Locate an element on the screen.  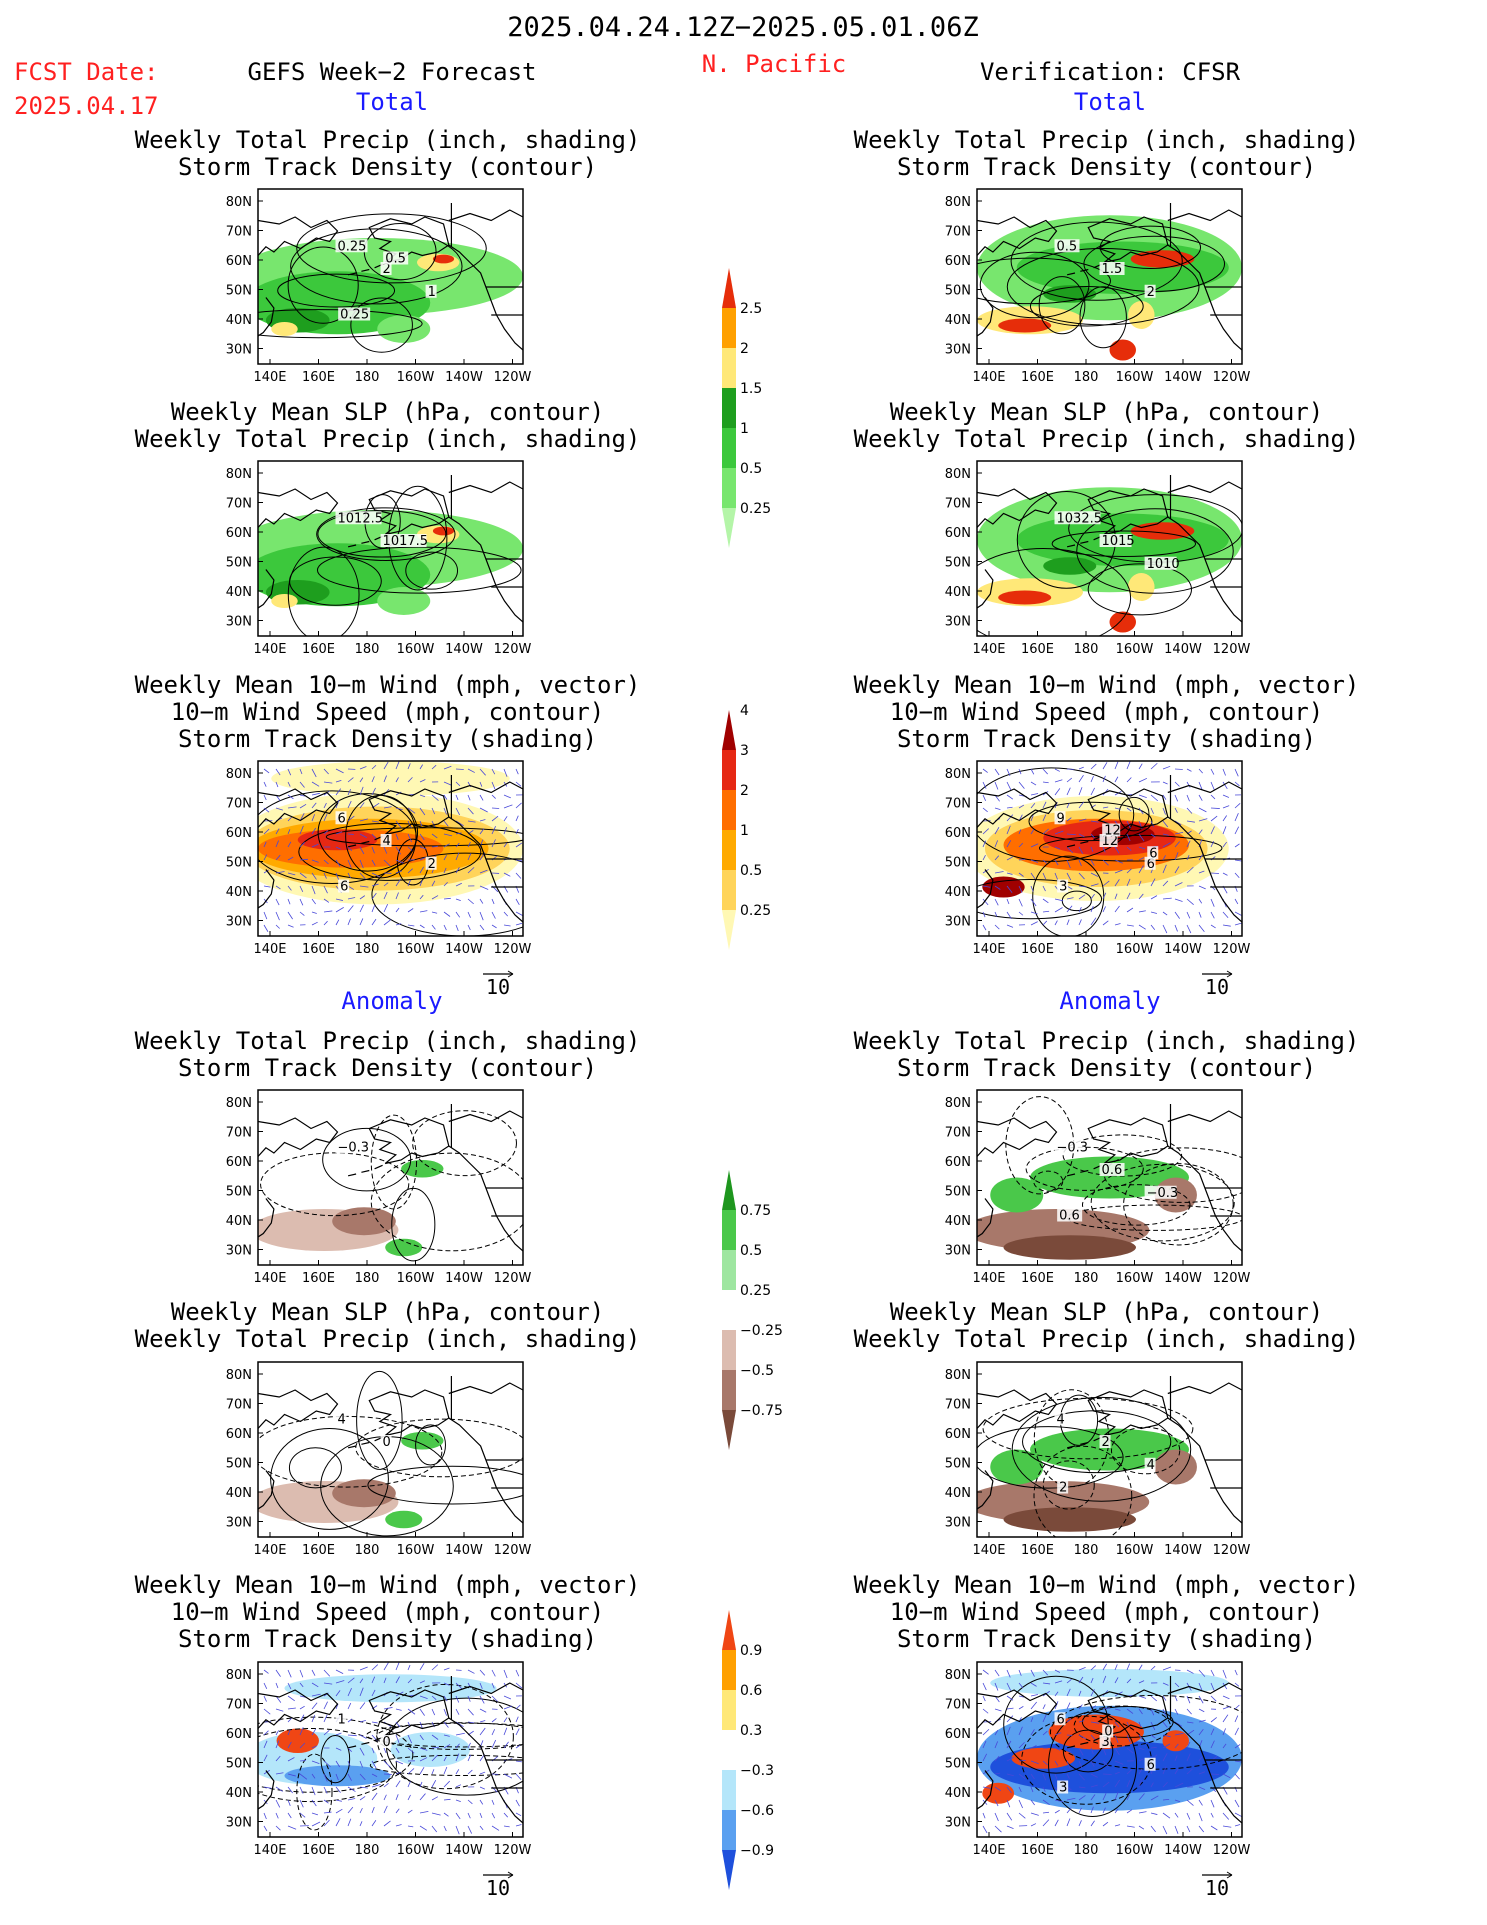
colorbar-label: −0.3 is located at coordinates (757, 1771).